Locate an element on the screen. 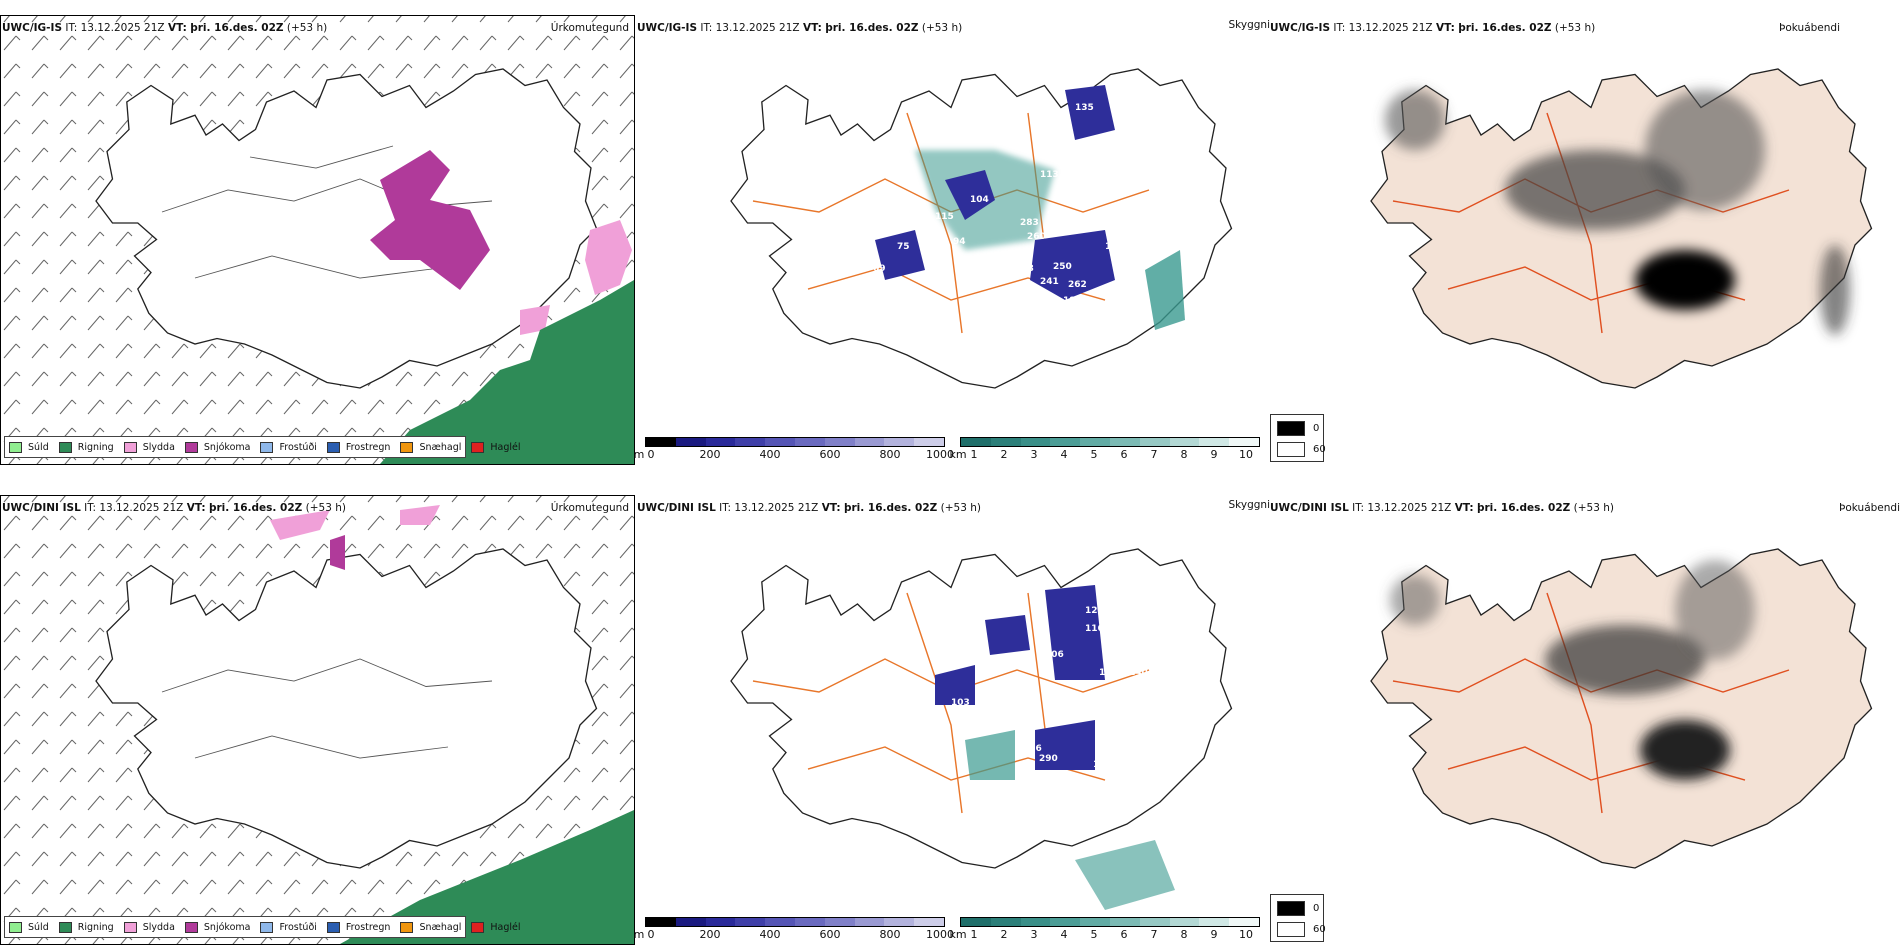 Image resolution: width=1900 pixels, height=950 pixels. cloud-label: 69 is located at coordinates (879, 269).